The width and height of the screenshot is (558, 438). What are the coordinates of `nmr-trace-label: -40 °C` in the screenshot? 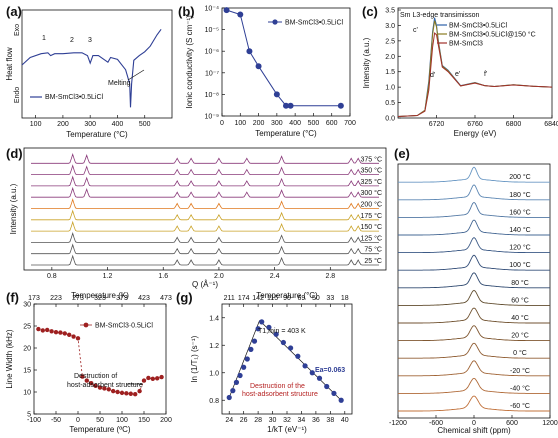 It's located at (520, 388).